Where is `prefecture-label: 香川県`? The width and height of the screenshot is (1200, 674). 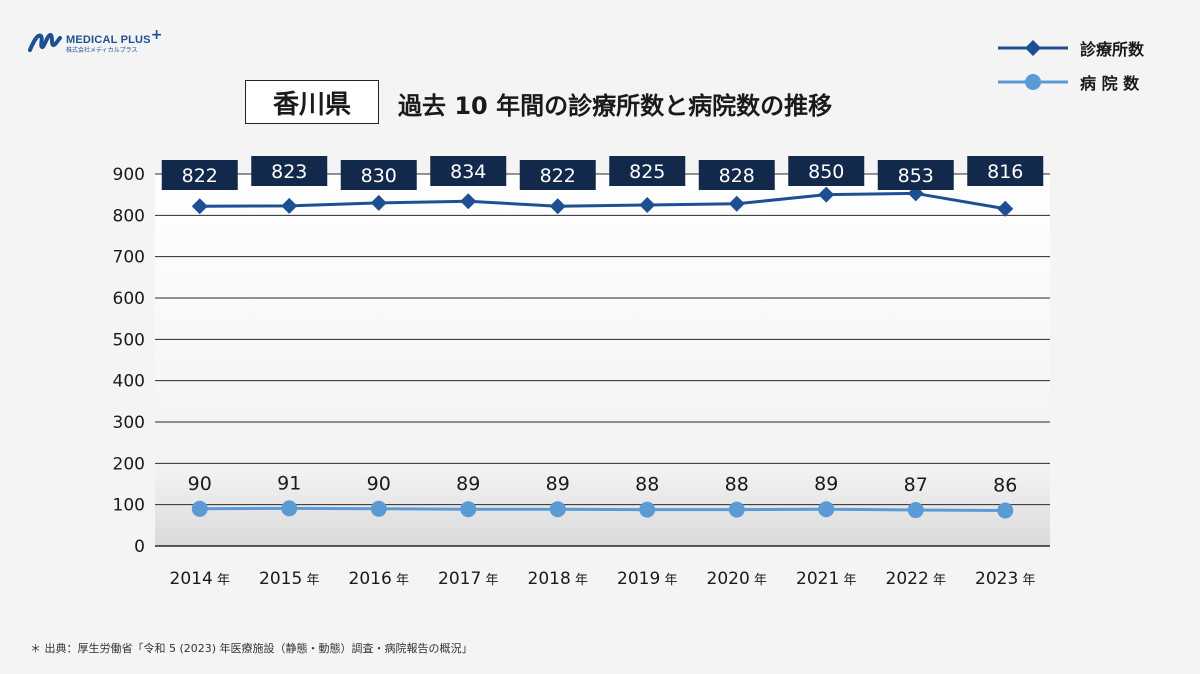 prefecture-label: 香川県 is located at coordinates (312, 102).